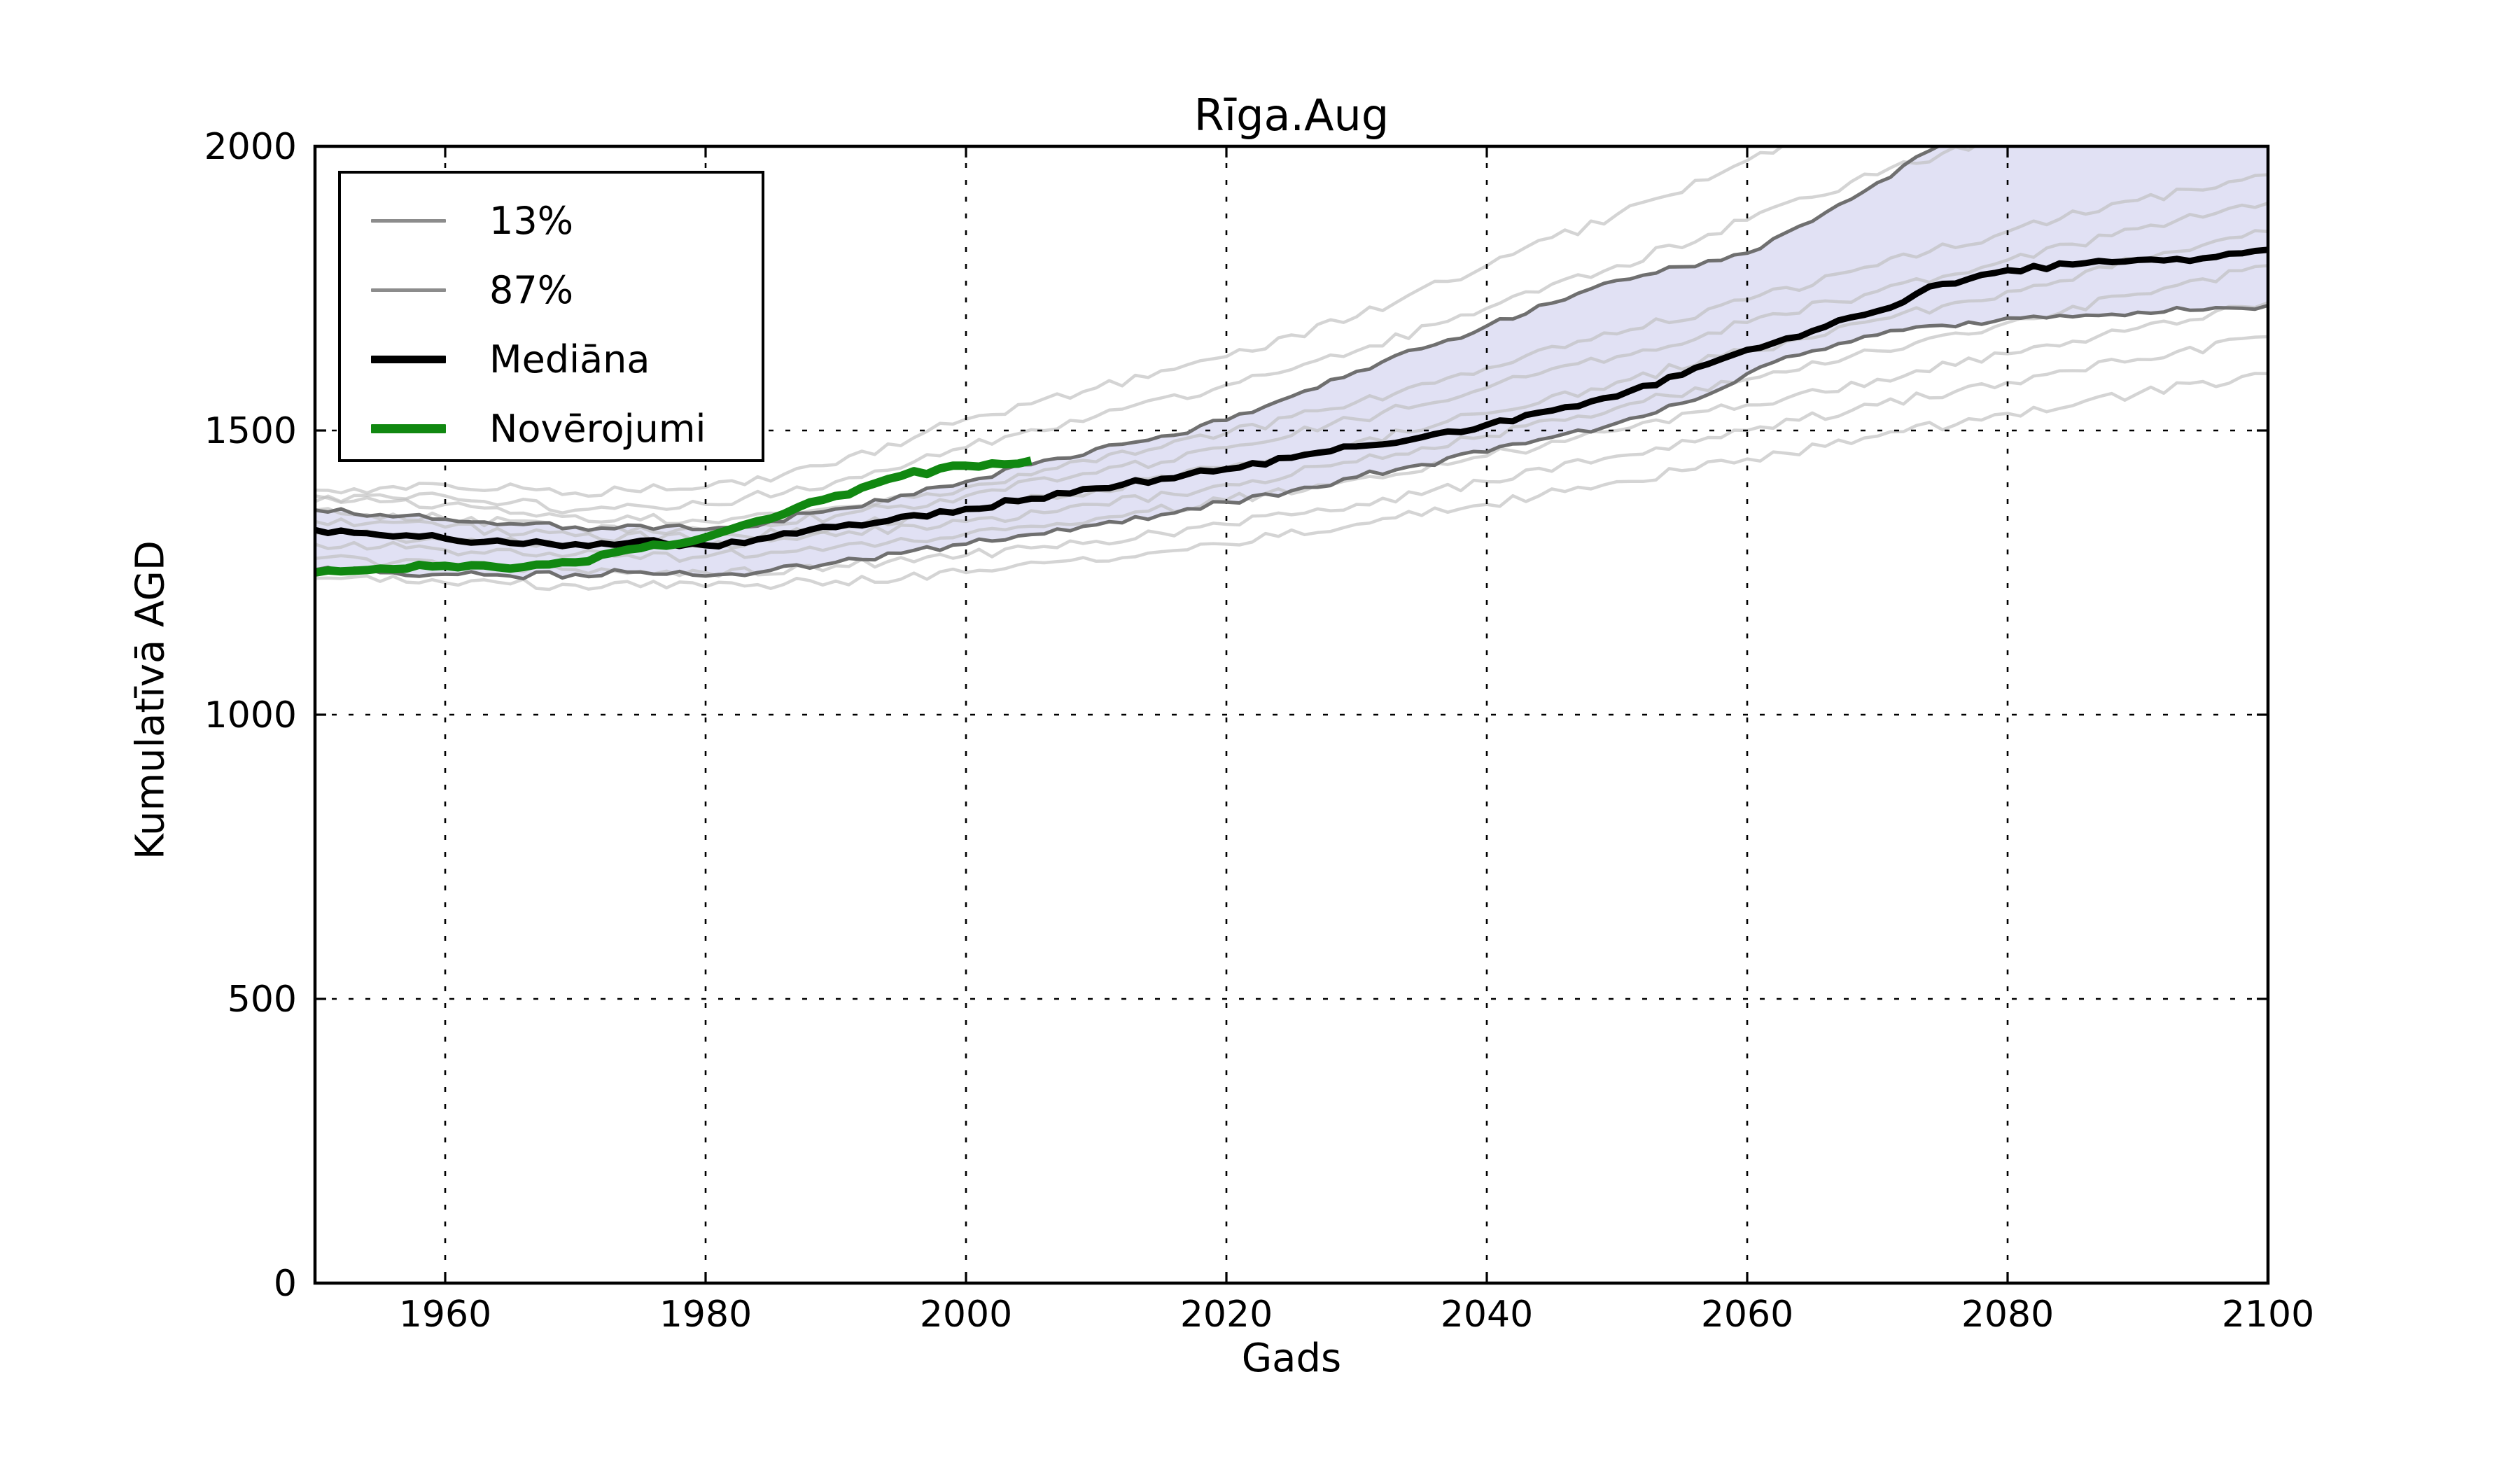 The width and height of the screenshot is (2520, 1470). Describe the element at coordinates (531, 220) in the screenshot. I see `legend-label: 13%` at that location.